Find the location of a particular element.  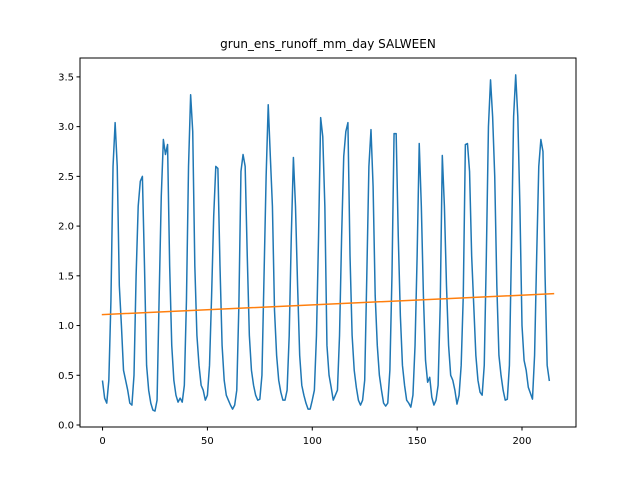

y-tick-label: 3.5 is located at coordinates (66, 77).